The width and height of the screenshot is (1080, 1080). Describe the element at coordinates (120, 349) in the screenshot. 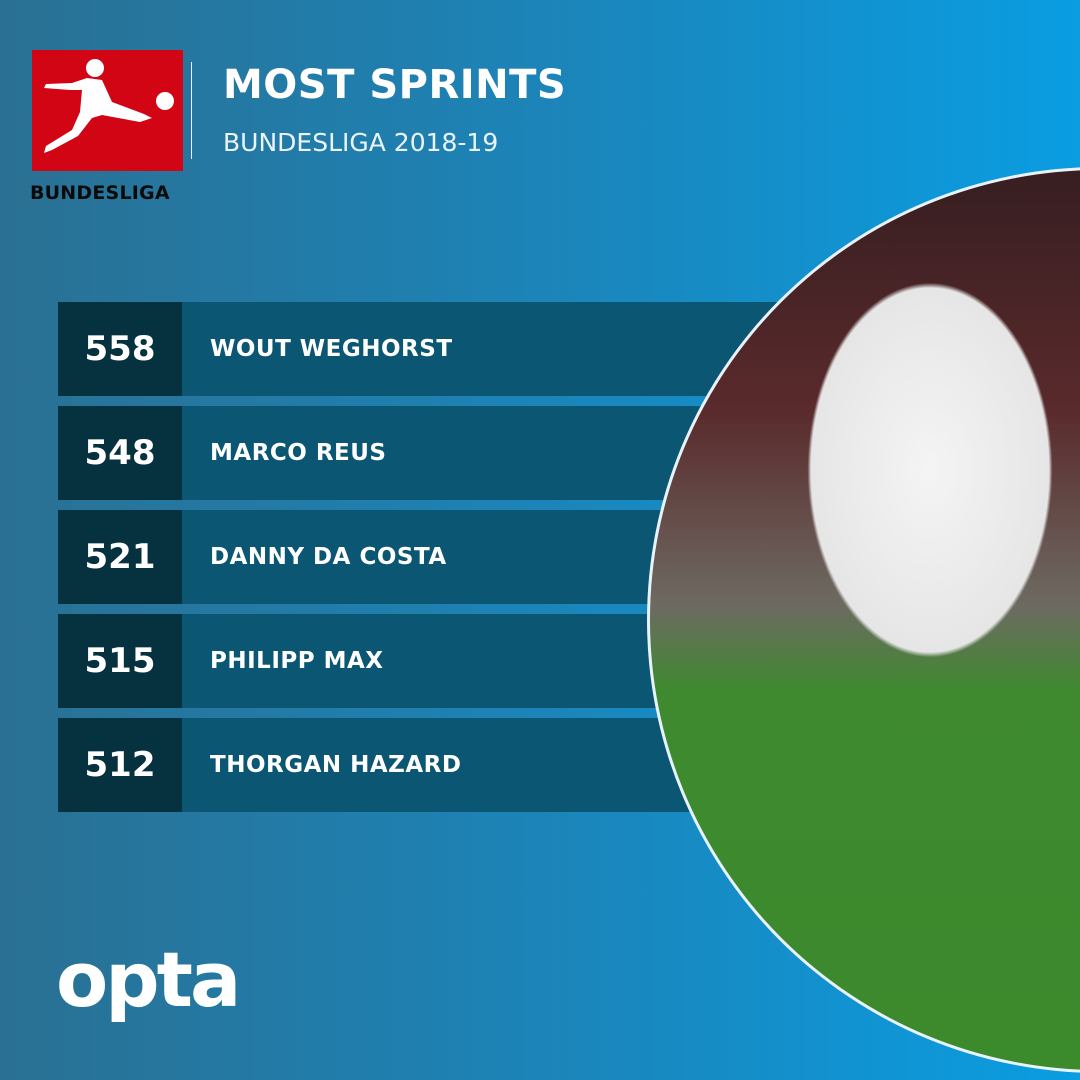

I see `sprint-count: 558` at that location.